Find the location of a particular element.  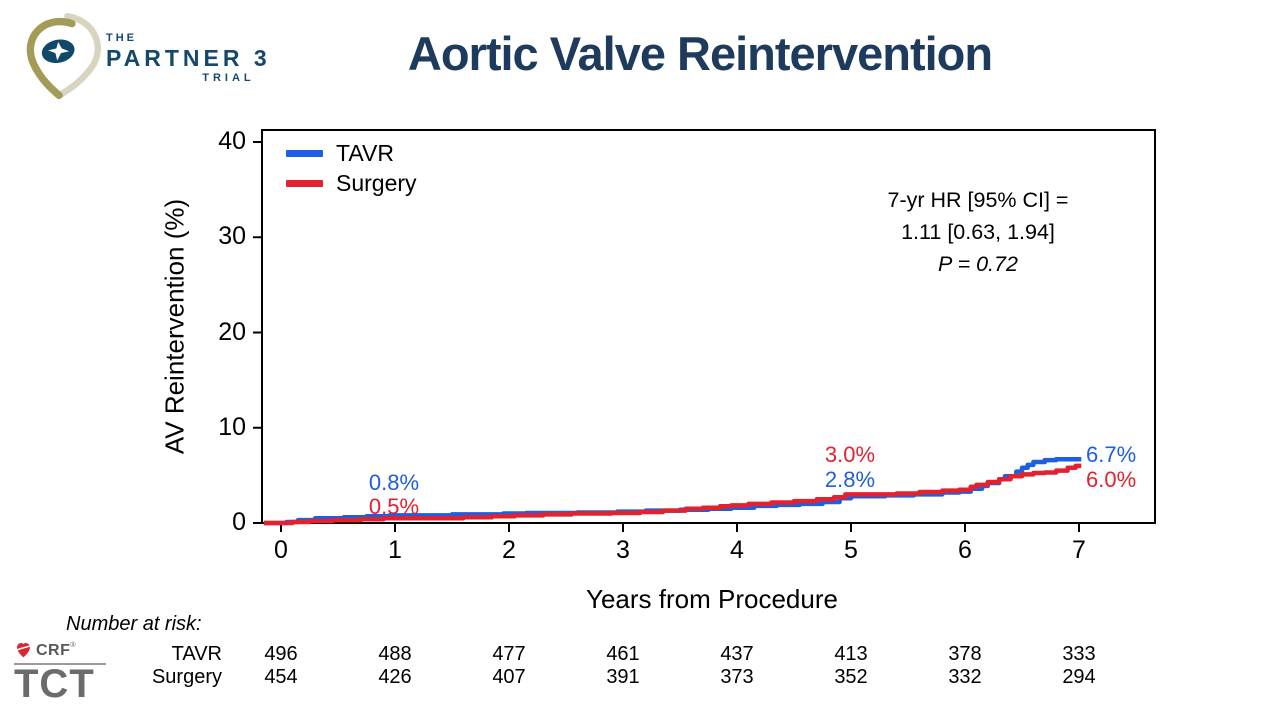

x-tick-label: 1 is located at coordinates (395, 550).